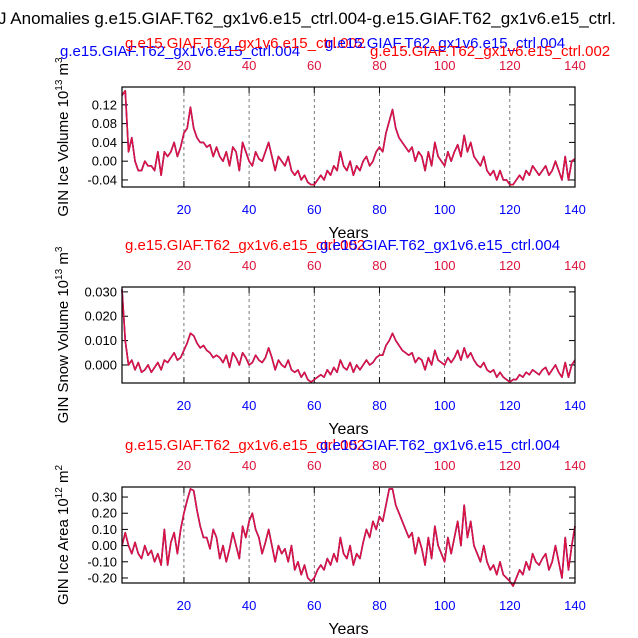 The image size is (638, 638). I want to click on y-tick-label: 0.030, so click(100, 291).